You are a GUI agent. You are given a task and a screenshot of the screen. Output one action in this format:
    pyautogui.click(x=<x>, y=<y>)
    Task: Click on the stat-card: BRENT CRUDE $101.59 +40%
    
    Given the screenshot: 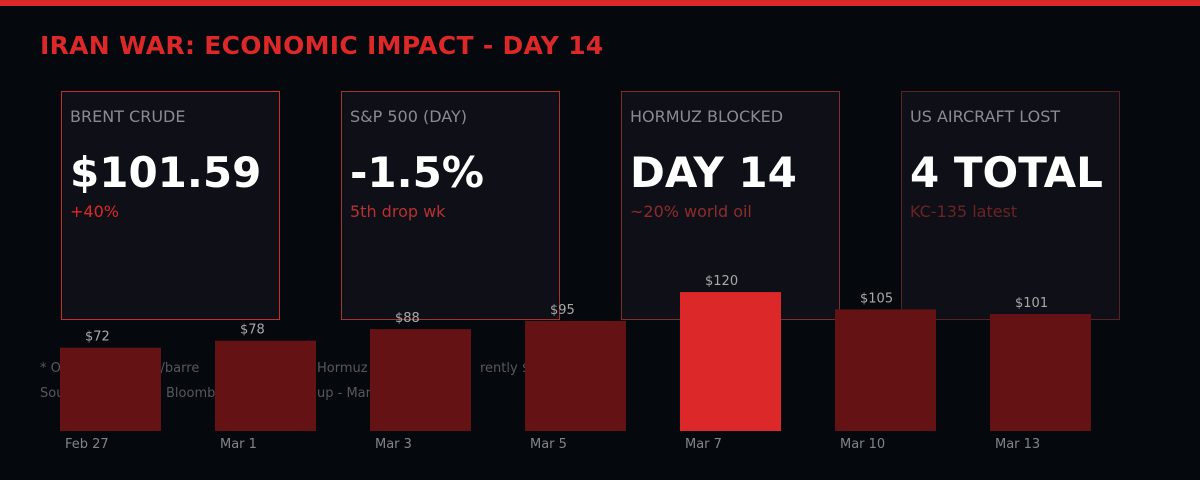 What is the action you would take?
    pyautogui.click(x=170, y=205)
    